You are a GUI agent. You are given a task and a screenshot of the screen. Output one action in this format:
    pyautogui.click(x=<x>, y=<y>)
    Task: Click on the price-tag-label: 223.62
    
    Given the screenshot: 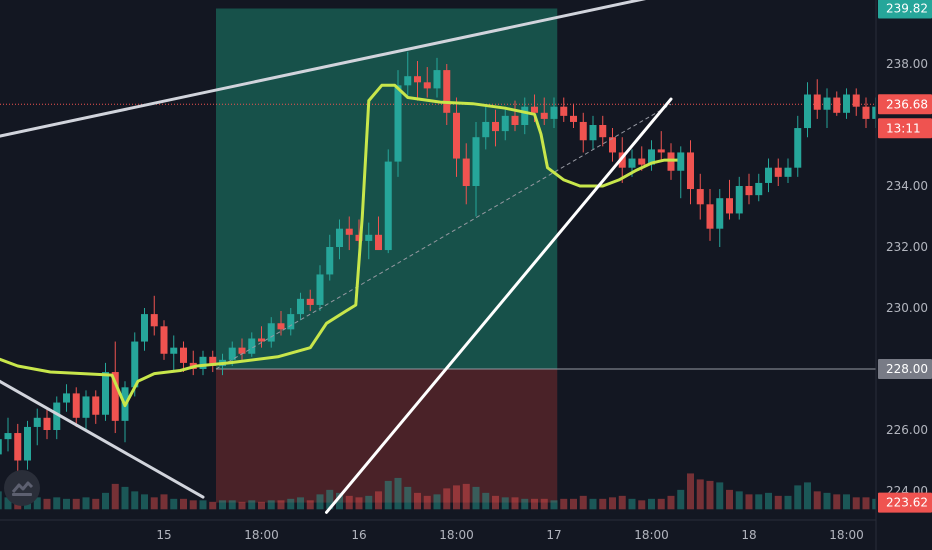 What is the action you would take?
    pyautogui.click(x=907, y=503)
    